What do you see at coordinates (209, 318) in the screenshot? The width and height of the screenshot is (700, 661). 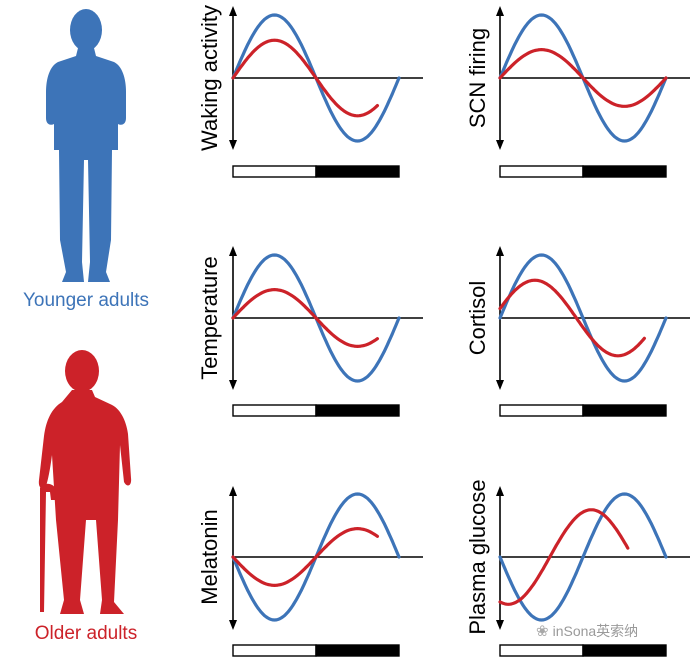 I see `ylabel-temperature: Temperature` at bounding box center [209, 318].